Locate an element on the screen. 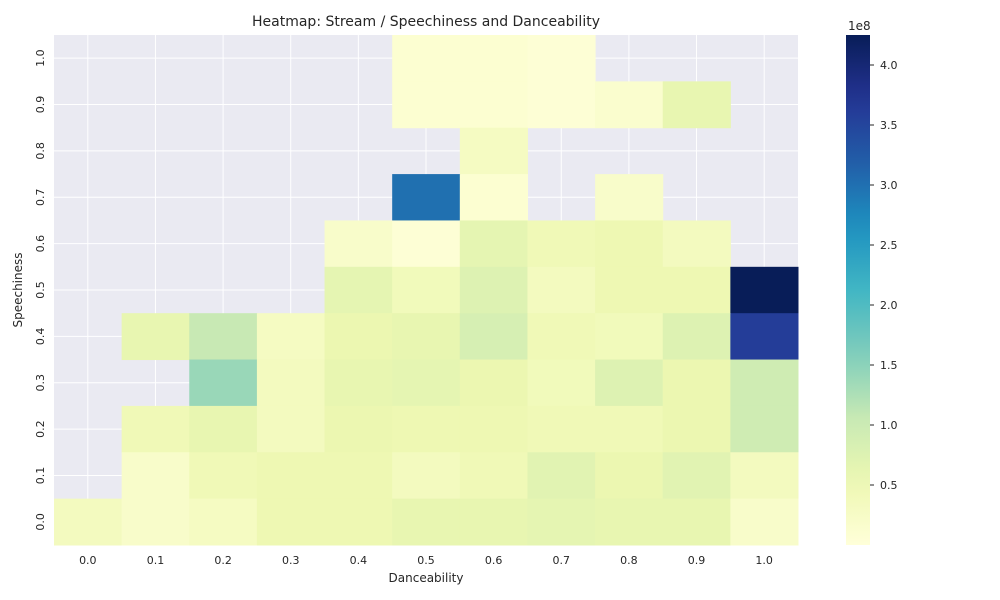 This screenshot has width=1000, height=600. x-tick-label: 0.7 is located at coordinates (562, 560).